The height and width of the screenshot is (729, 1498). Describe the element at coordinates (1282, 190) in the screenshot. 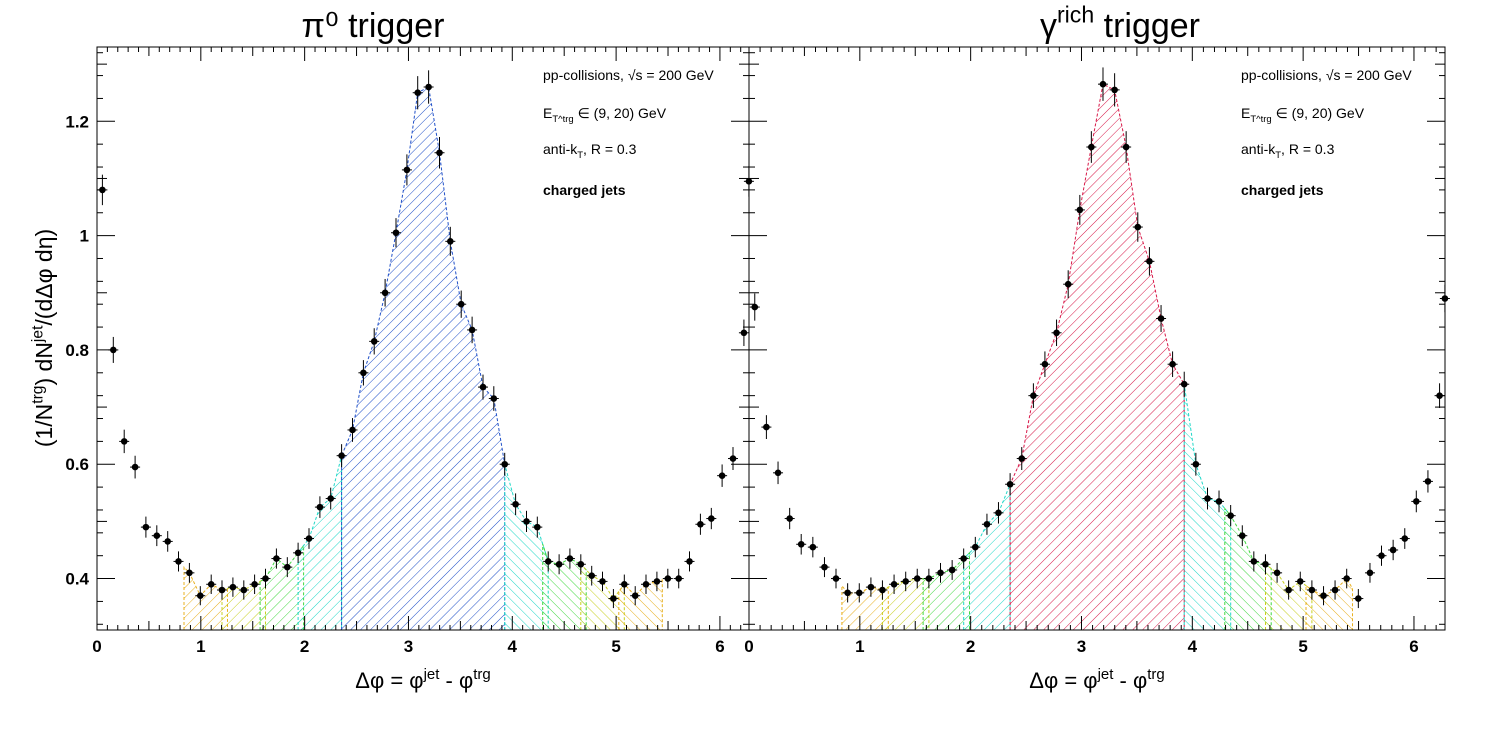

I see `annotation-3: charged jets` at that location.